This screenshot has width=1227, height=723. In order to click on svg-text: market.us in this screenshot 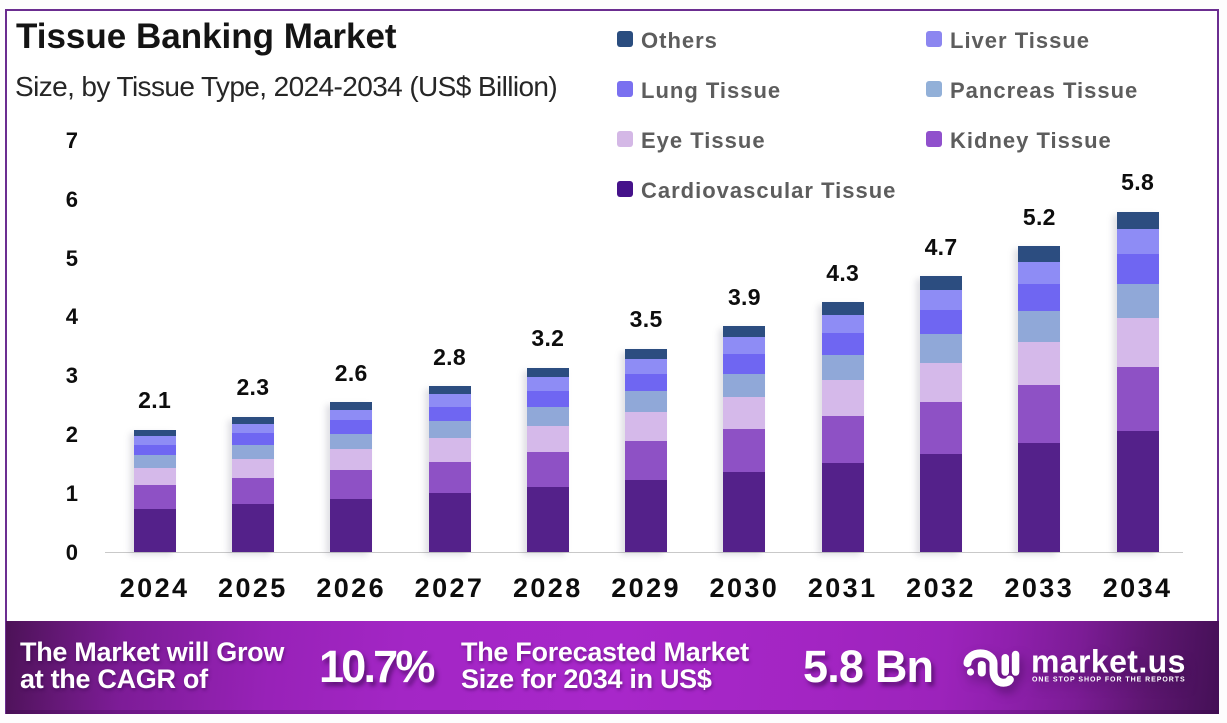, I will do `click(1108, 662)`.